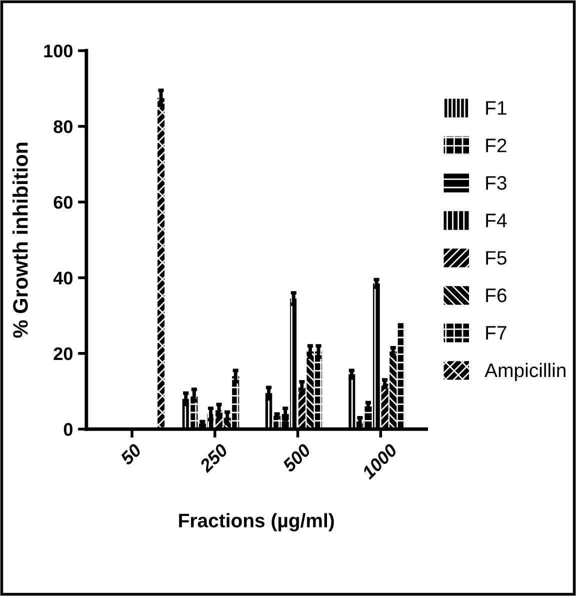 The width and height of the screenshot is (576, 596). Describe the element at coordinates (496, 295) in the screenshot. I see `legend-label: F6` at that location.